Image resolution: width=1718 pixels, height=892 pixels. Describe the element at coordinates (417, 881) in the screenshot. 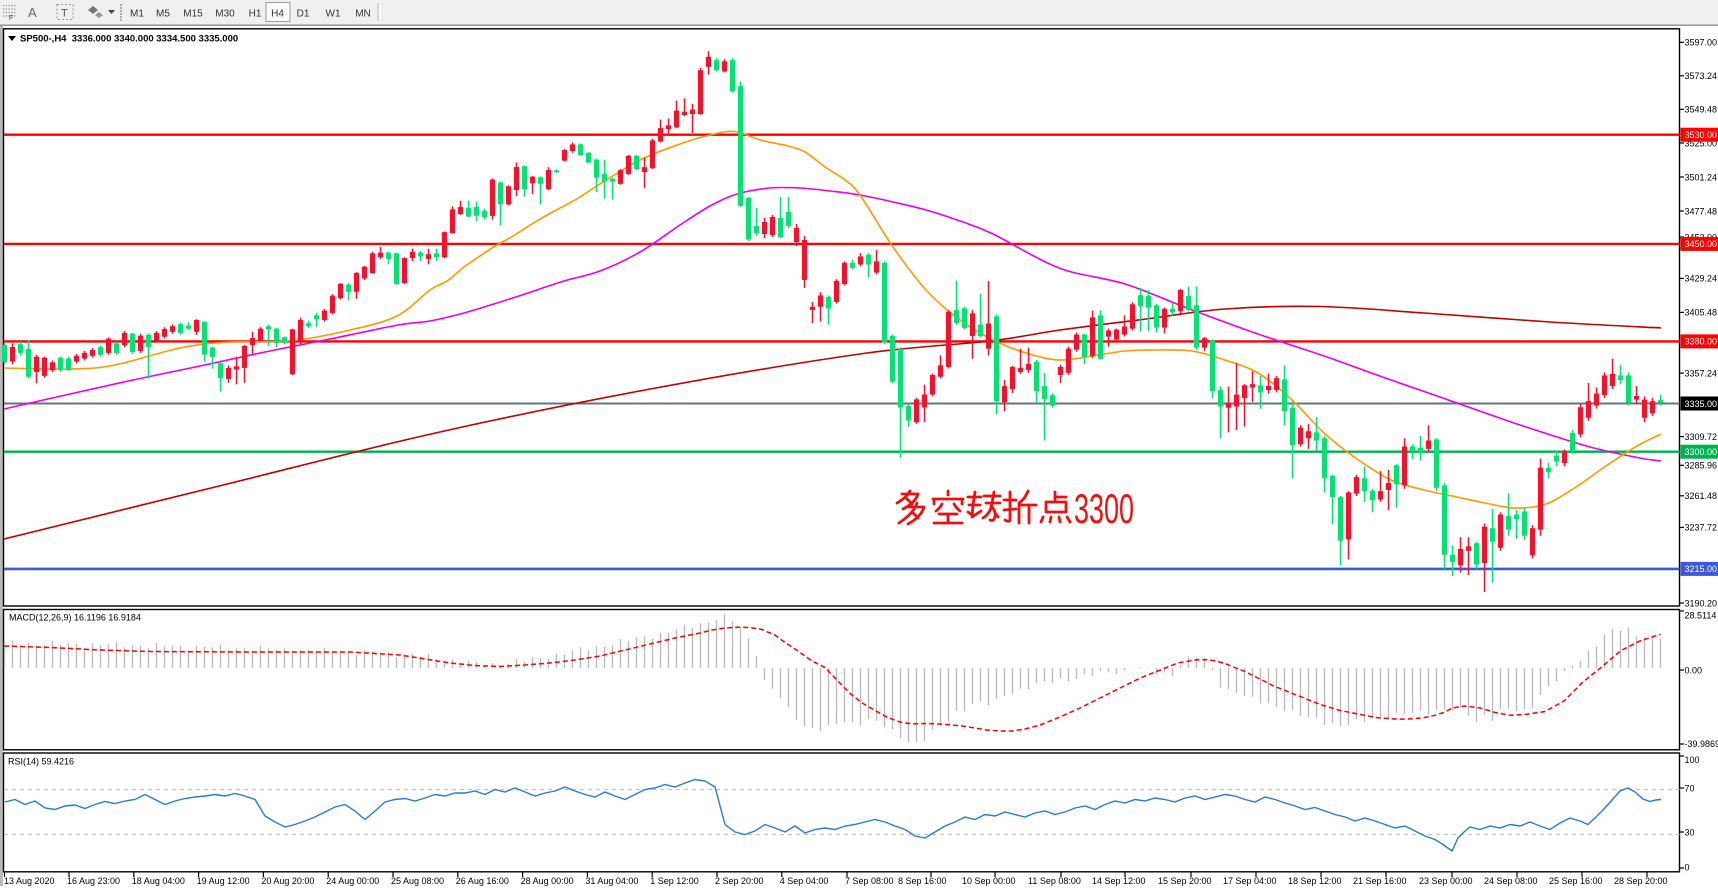

I see `svg-text: 25 Aug 08:00` at that location.